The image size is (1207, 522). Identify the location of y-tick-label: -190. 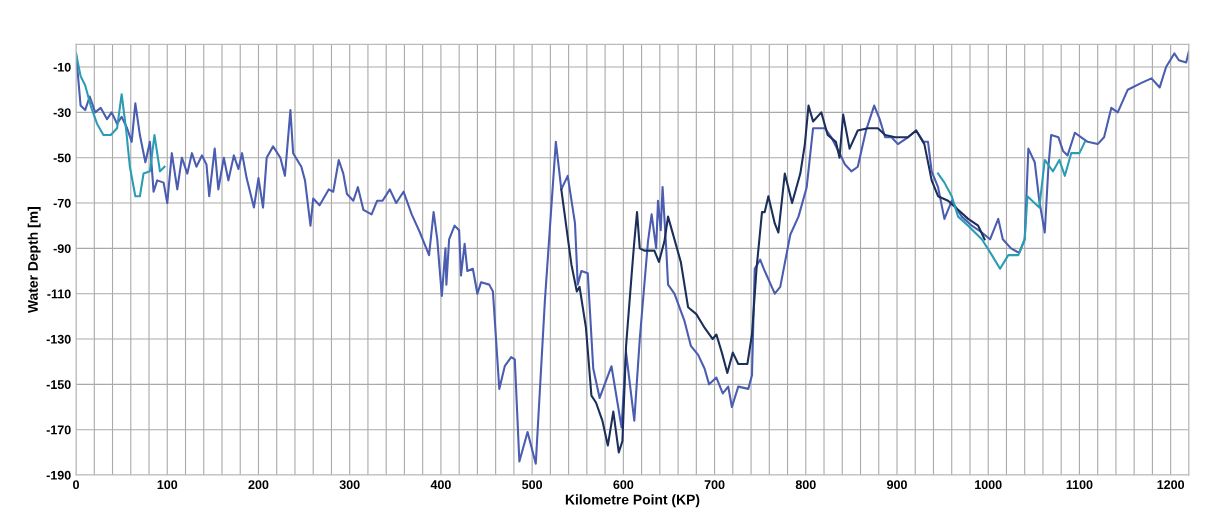
(58, 475).